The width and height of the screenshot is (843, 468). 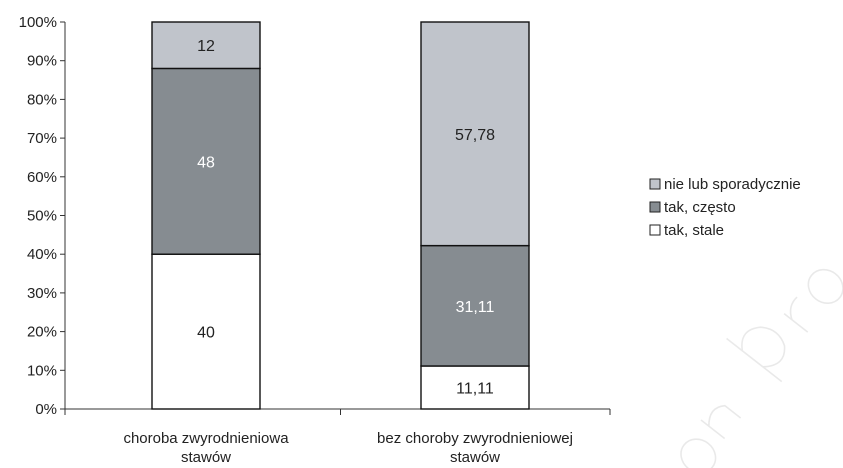 I want to click on y-tick-label: 100%, so click(x=38, y=22).